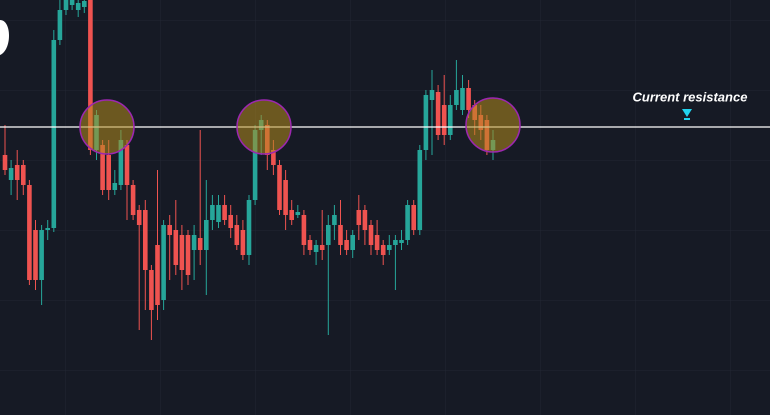 The height and width of the screenshot is (415, 770). I want to click on annotation-label: Current resistance, so click(690, 96).